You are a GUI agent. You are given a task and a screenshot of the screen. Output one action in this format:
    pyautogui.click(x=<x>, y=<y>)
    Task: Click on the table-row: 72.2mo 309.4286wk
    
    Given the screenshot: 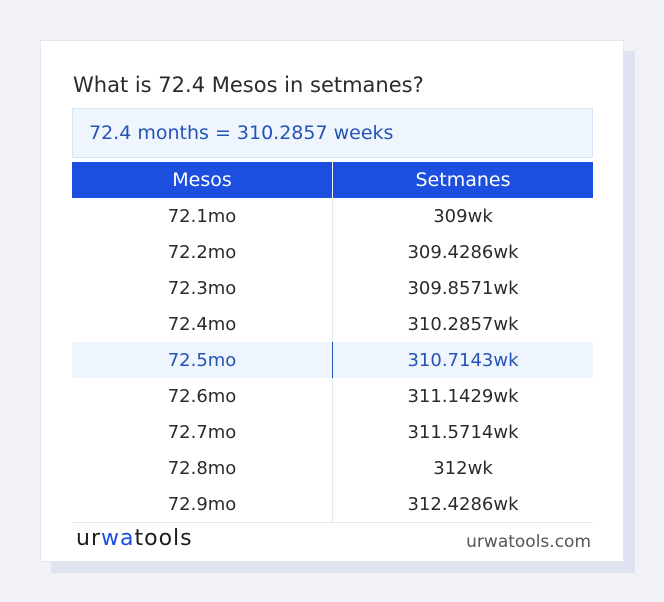 What is the action you would take?
    pyautogui.click(x=332, y=252)
    